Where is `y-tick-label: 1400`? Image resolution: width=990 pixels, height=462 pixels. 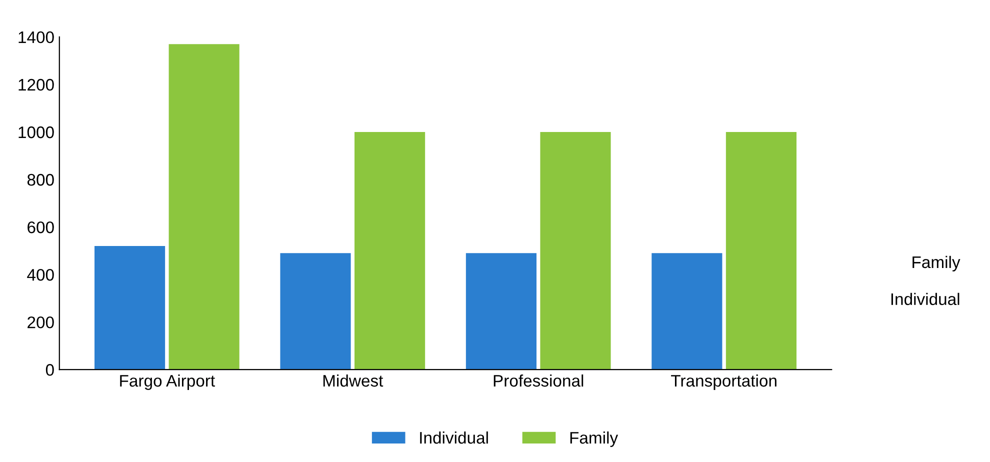
y-tick-label: 1400 is located at coordinates (36, 37).